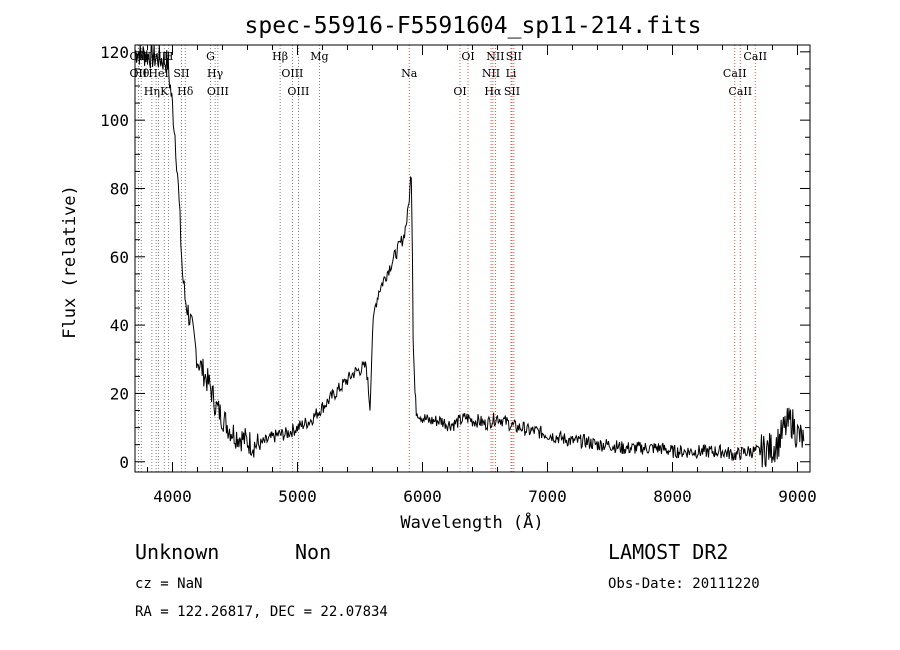 The width and height of the screenshot is (900, 650). What do you see at coordinates (797, 496) in the screenshot?
I see `x-tick-label: 9000` at bounding box center [797, 496].